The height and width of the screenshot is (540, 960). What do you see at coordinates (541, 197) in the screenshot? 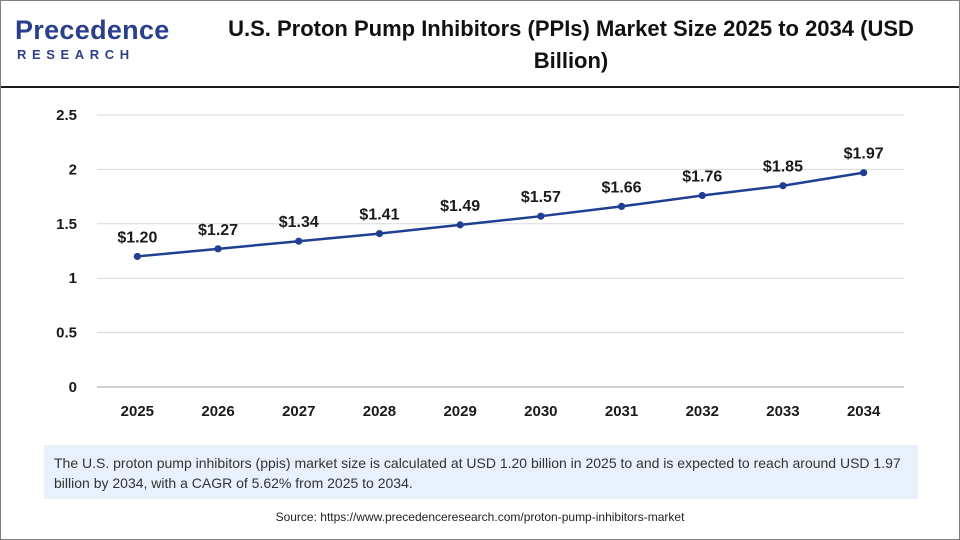
I see `data-label: $1.57` at bounding box center [541, 197].